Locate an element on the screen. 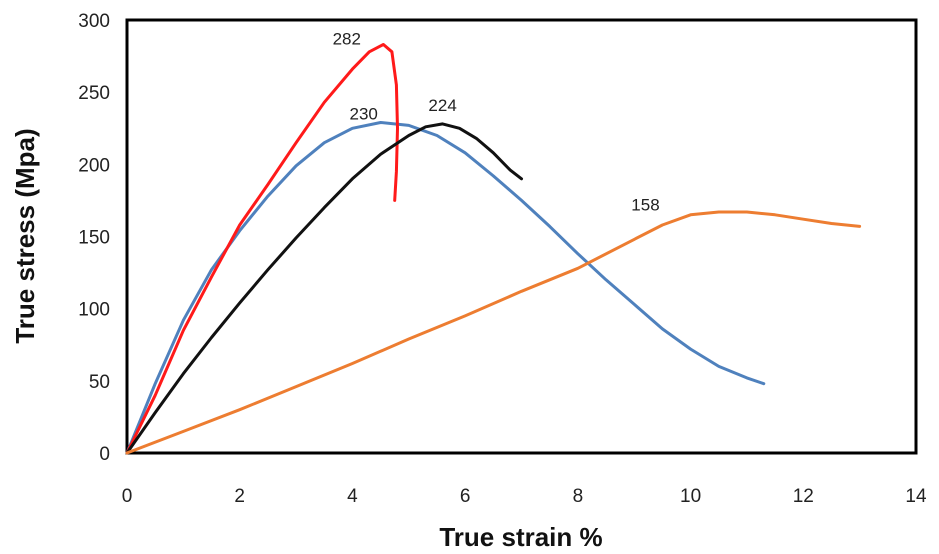  x-tick-label: 2 is located at coordinates (239, 496).